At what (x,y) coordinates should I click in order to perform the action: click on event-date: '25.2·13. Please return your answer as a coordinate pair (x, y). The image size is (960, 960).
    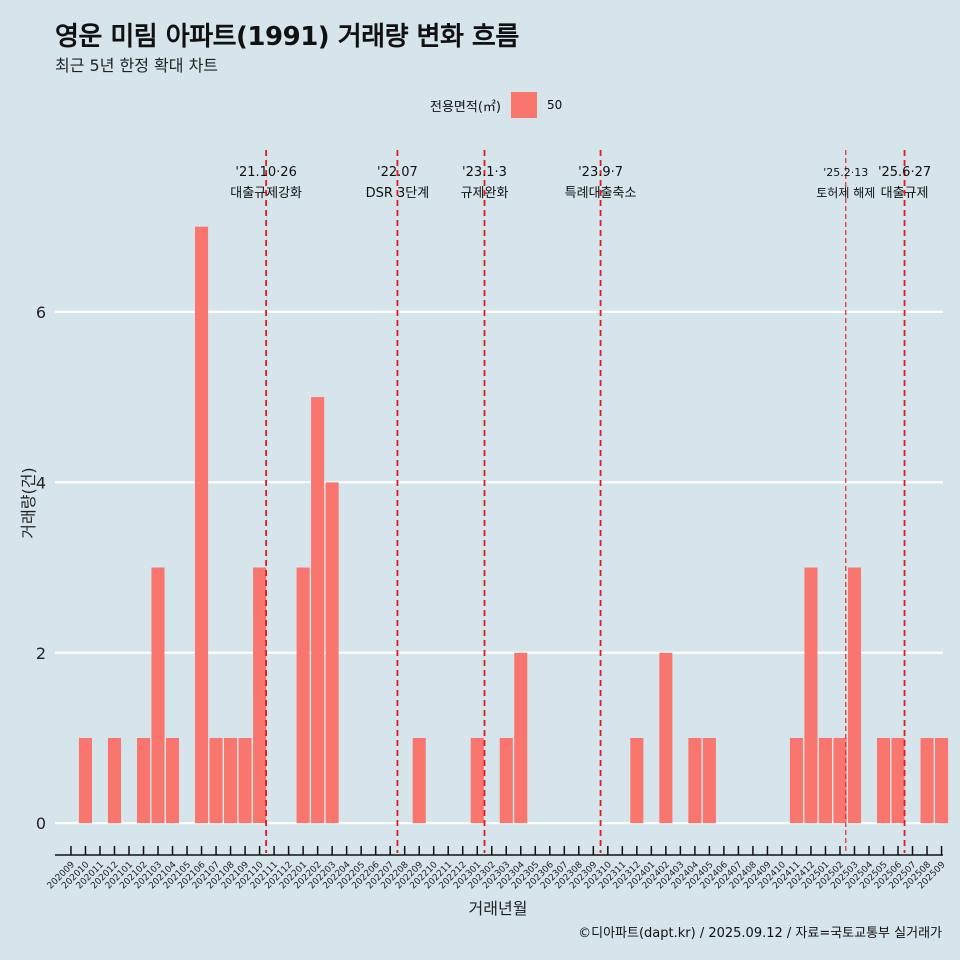
    Looking at the image, I should click on (845, 172).